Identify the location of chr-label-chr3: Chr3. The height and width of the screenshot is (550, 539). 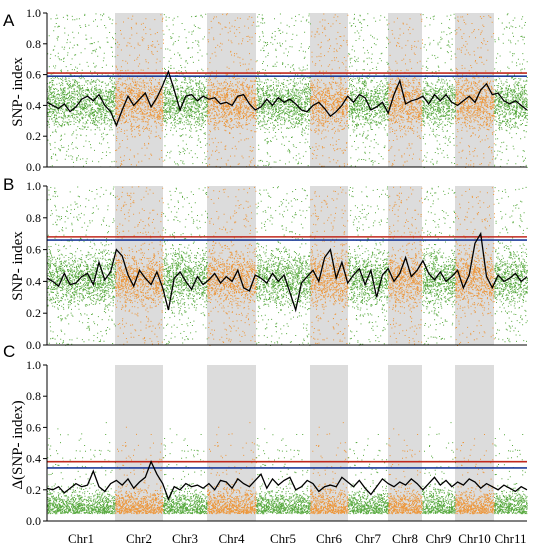
(185, 538).